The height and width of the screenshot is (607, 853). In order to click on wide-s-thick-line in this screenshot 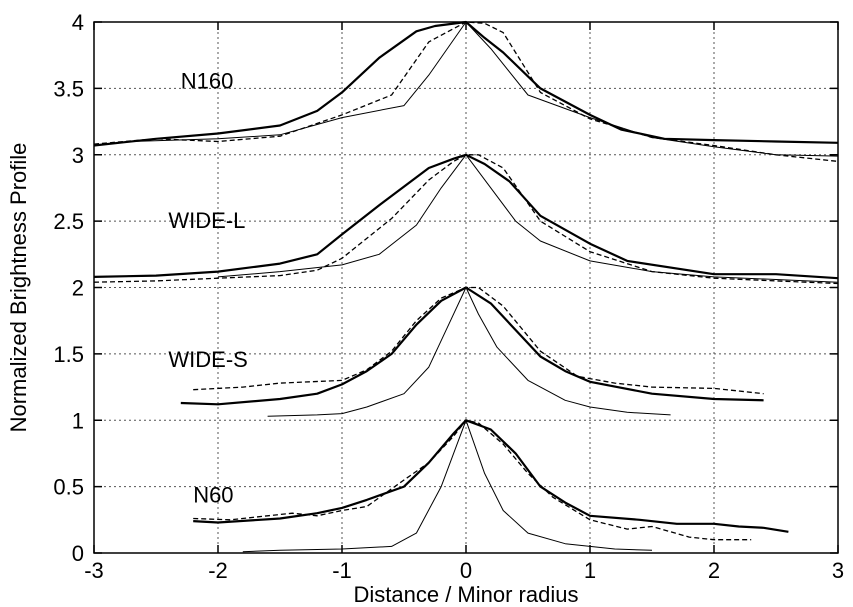, I will do `click(472, 346)`.